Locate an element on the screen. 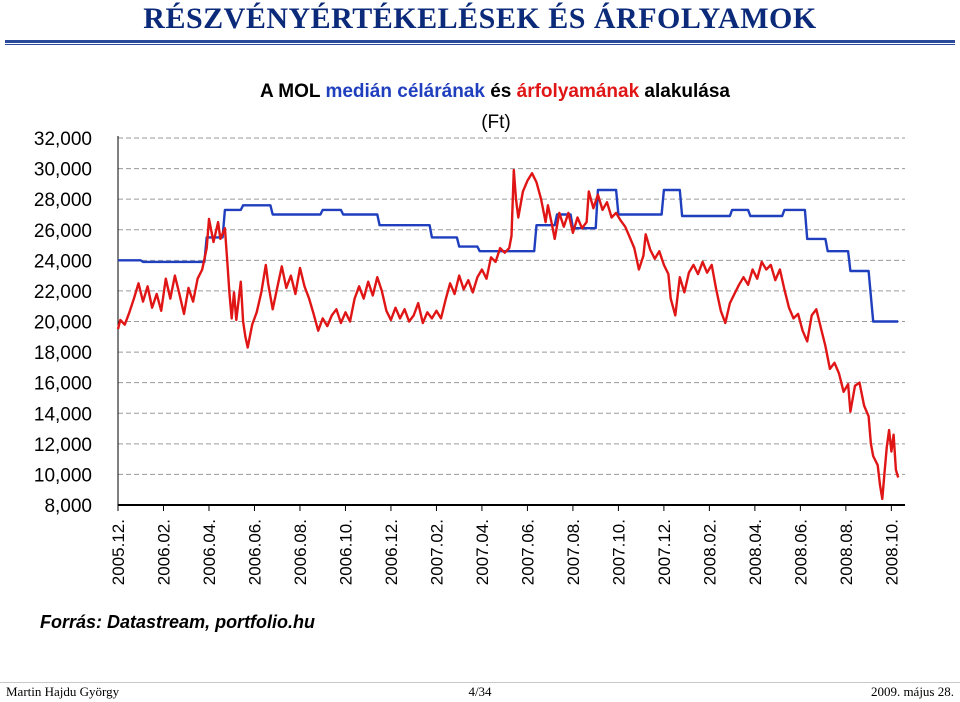  x-tick-label: 2007.06. is located at coordinates (527, 552).